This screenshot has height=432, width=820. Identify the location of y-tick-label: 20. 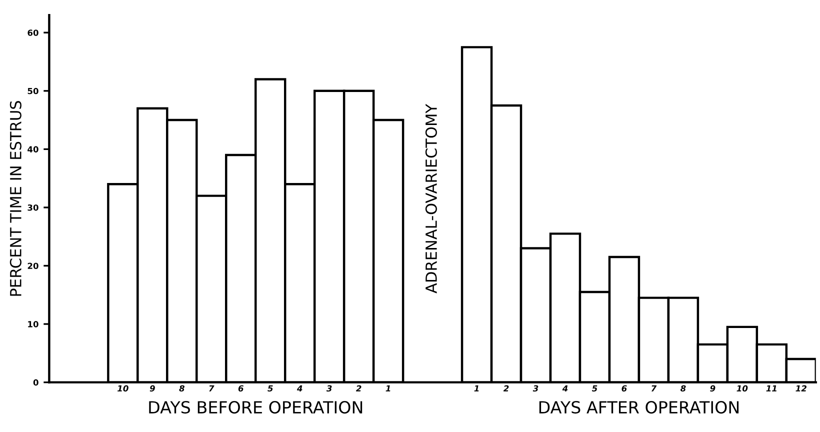
(33, 266).